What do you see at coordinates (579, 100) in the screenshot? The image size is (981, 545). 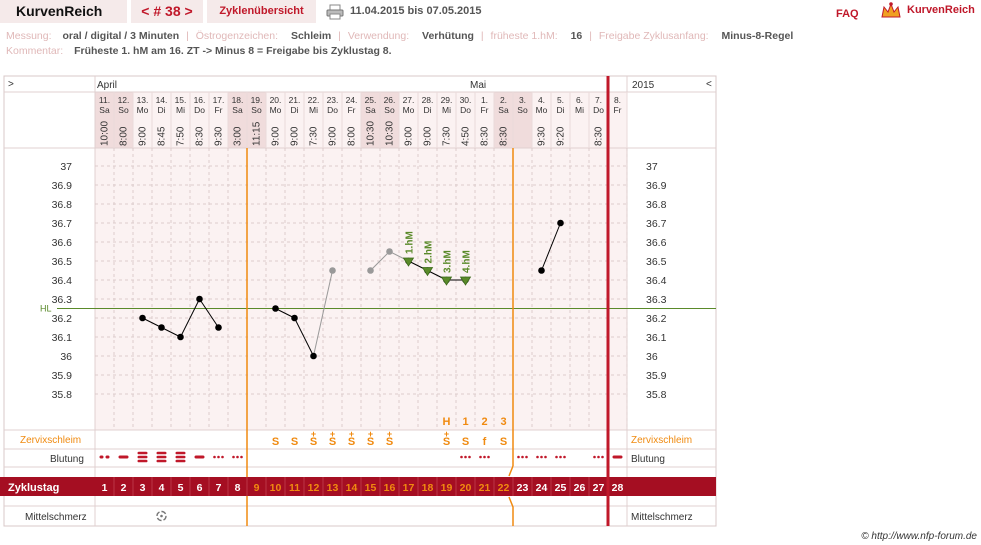 I see `day-date: 6.` at bounding box center [579, 100].